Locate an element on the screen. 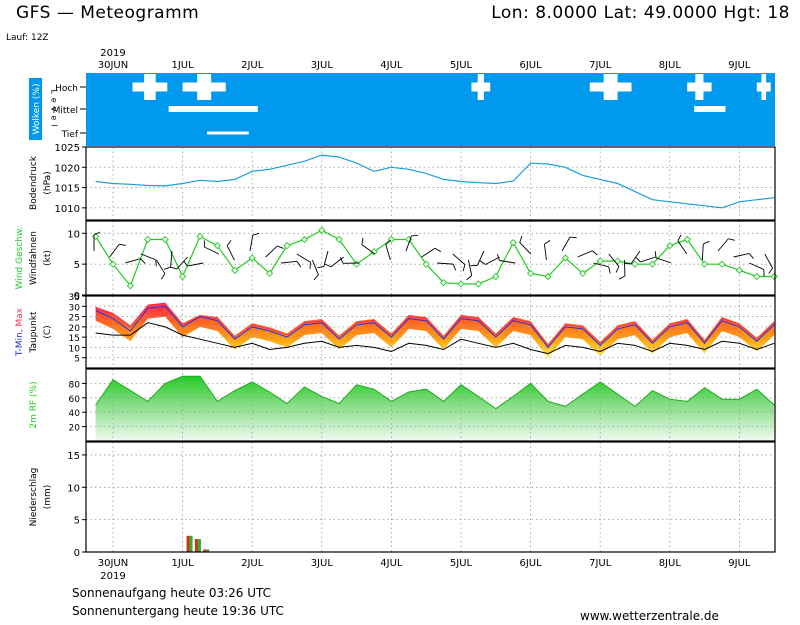 This screenshot has width=800, height=625. date-label-bottom: 1JUL is located at coordinates (182, 563).